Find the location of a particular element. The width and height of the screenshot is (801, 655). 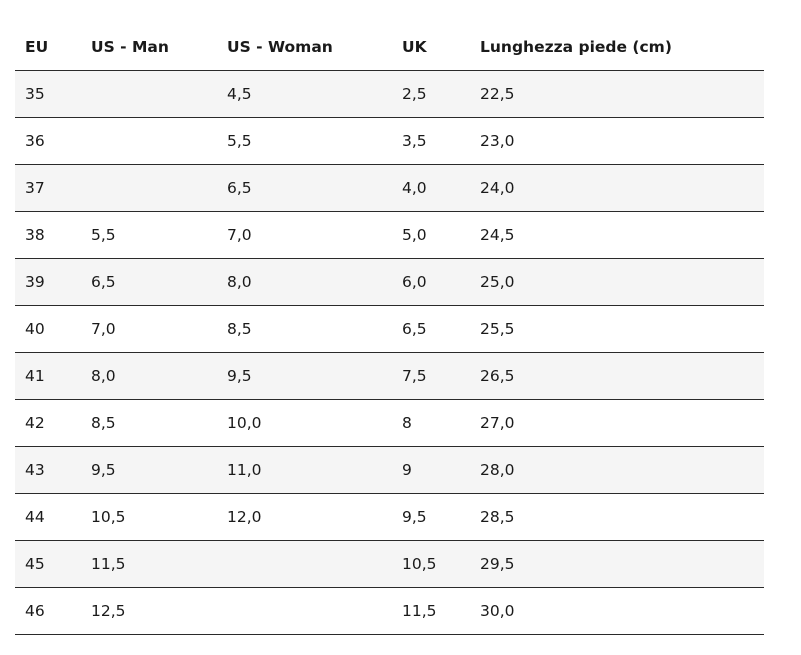

table-cell: 4,5 is located at coordinates (239, 94).